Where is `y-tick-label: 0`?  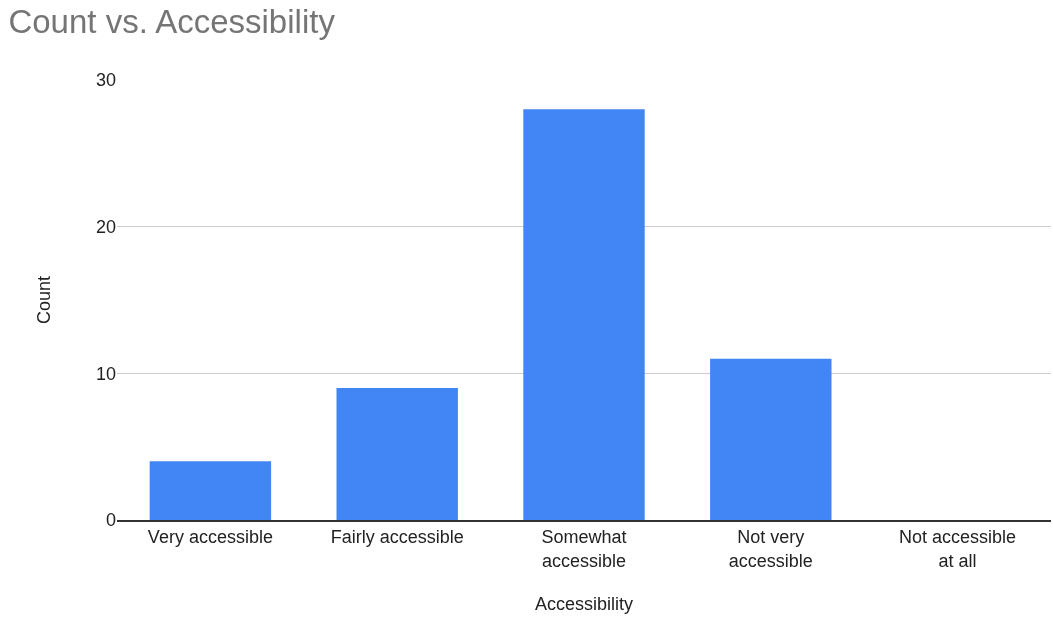
y-tick-label: 0 is located at coordinates (110, 520).